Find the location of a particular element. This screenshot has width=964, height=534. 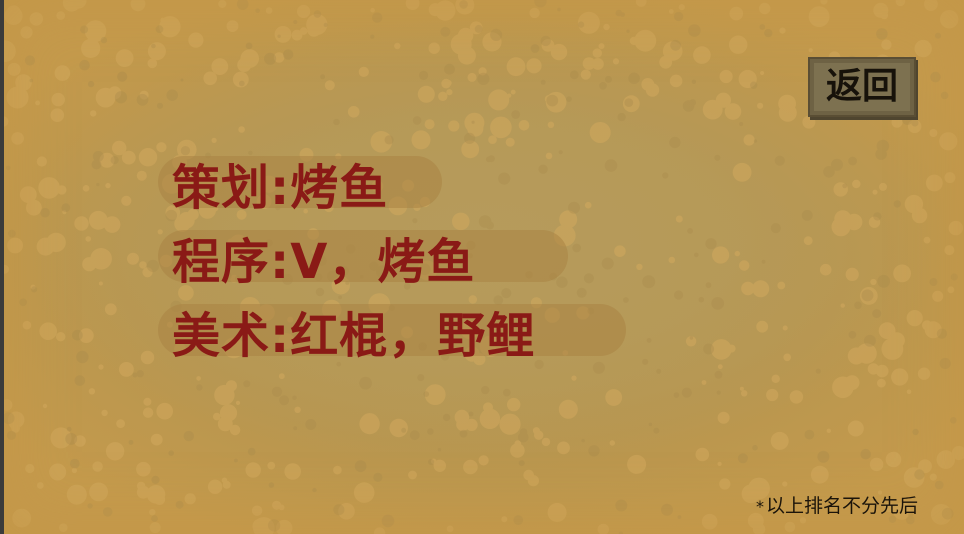

credit-line-art: 美术:红棍，野鲤 is located at coordinates (392, 331).